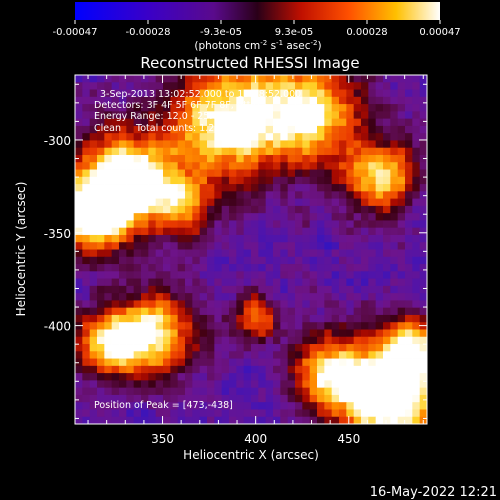  I want to click on info-energy-range: Energy Range: 12.0 - 25.0 keV, so click(166, 116).